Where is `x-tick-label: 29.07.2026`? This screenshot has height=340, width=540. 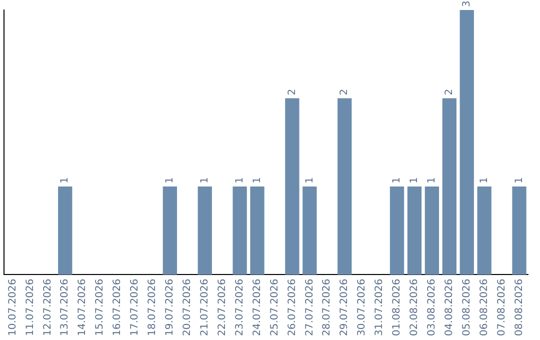
x-tick-label: 29.07.2026 is located at coordinates (344, 307).